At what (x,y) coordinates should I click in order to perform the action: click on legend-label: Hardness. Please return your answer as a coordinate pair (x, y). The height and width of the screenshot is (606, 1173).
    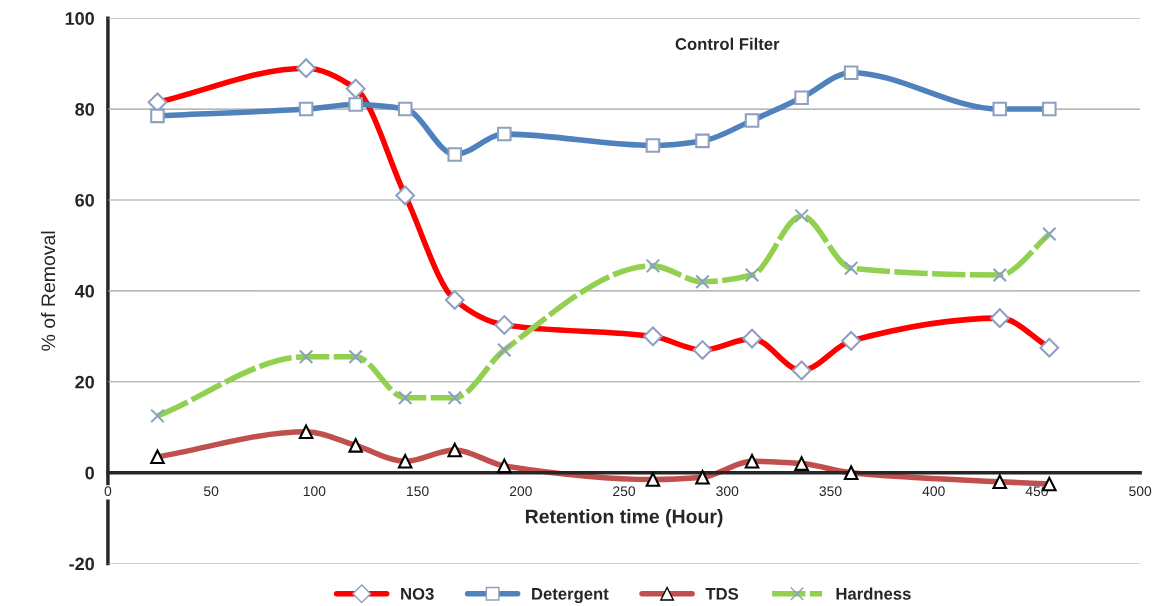
    Looking at the image, I should click on (873, 593).